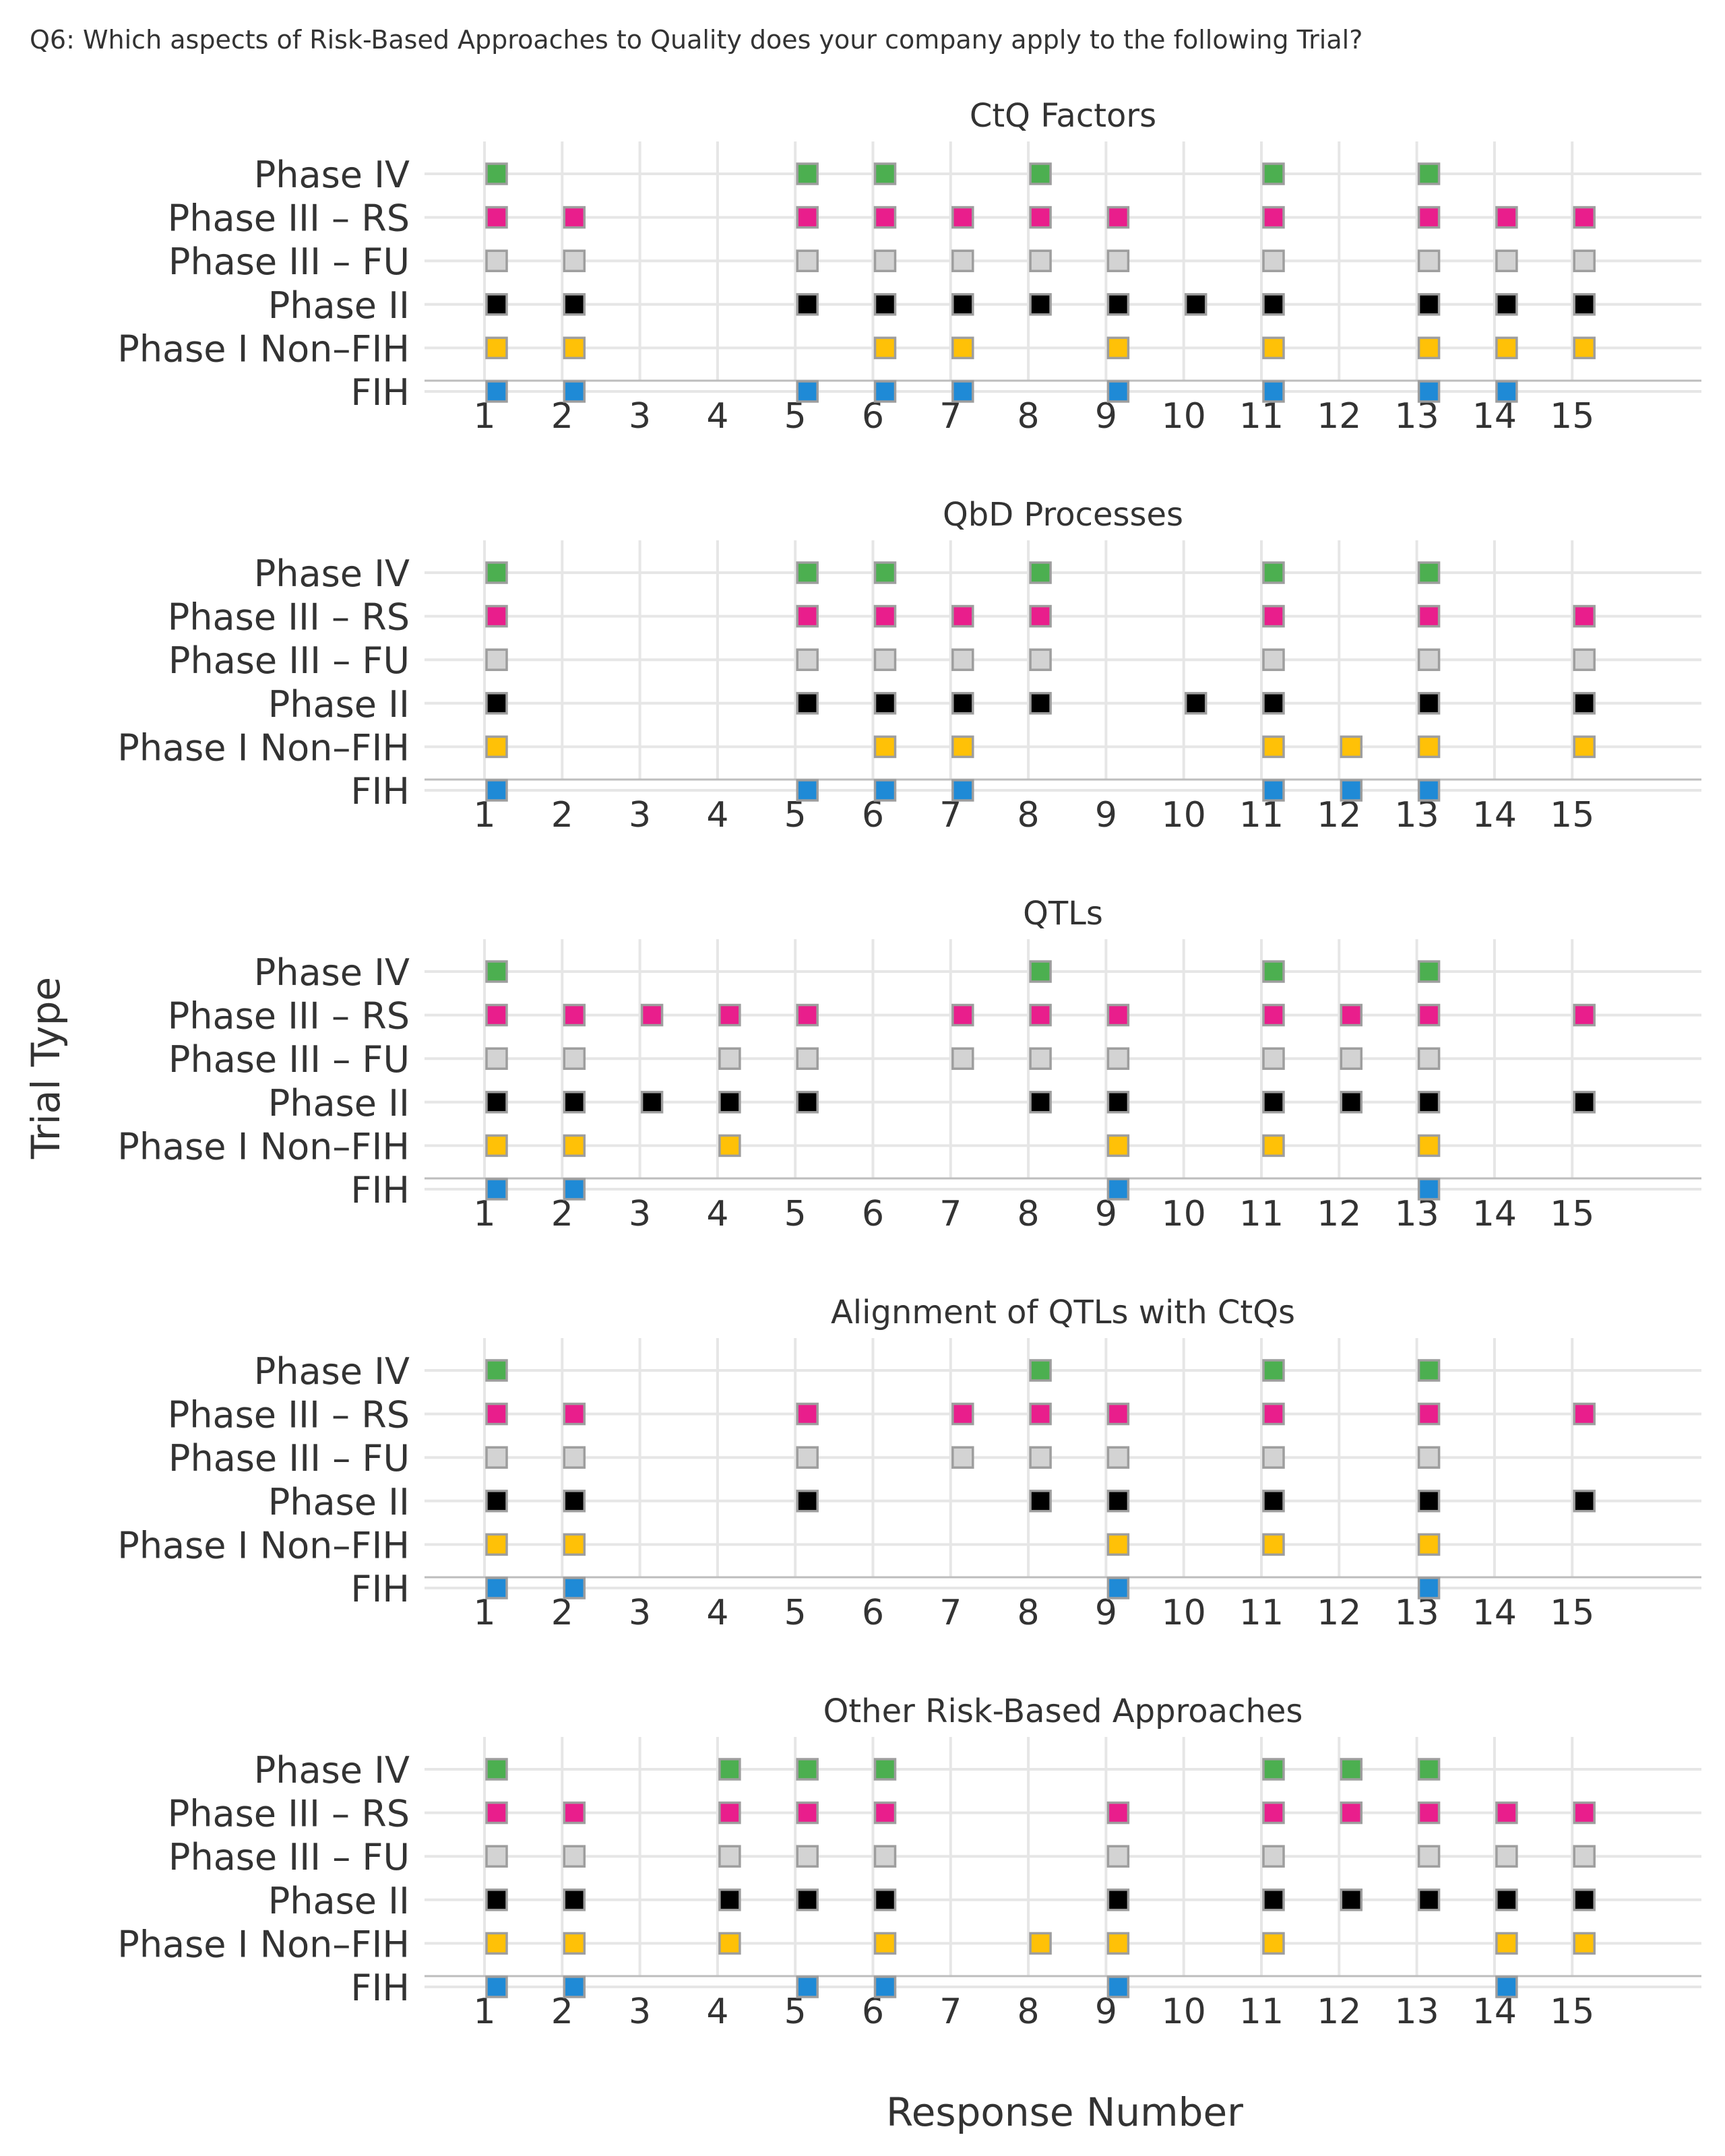 The width and height of the screenshot is (1725, 2156). I want to click on x-tick-label: 11, so click(1261, 1613).